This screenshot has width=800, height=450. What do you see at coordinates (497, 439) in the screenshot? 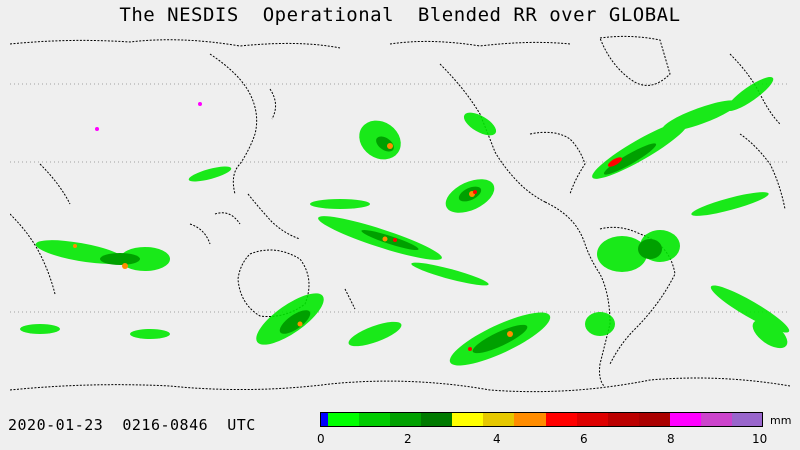
I see `scale-tick-4: 4` at bounding box center [497, 439].